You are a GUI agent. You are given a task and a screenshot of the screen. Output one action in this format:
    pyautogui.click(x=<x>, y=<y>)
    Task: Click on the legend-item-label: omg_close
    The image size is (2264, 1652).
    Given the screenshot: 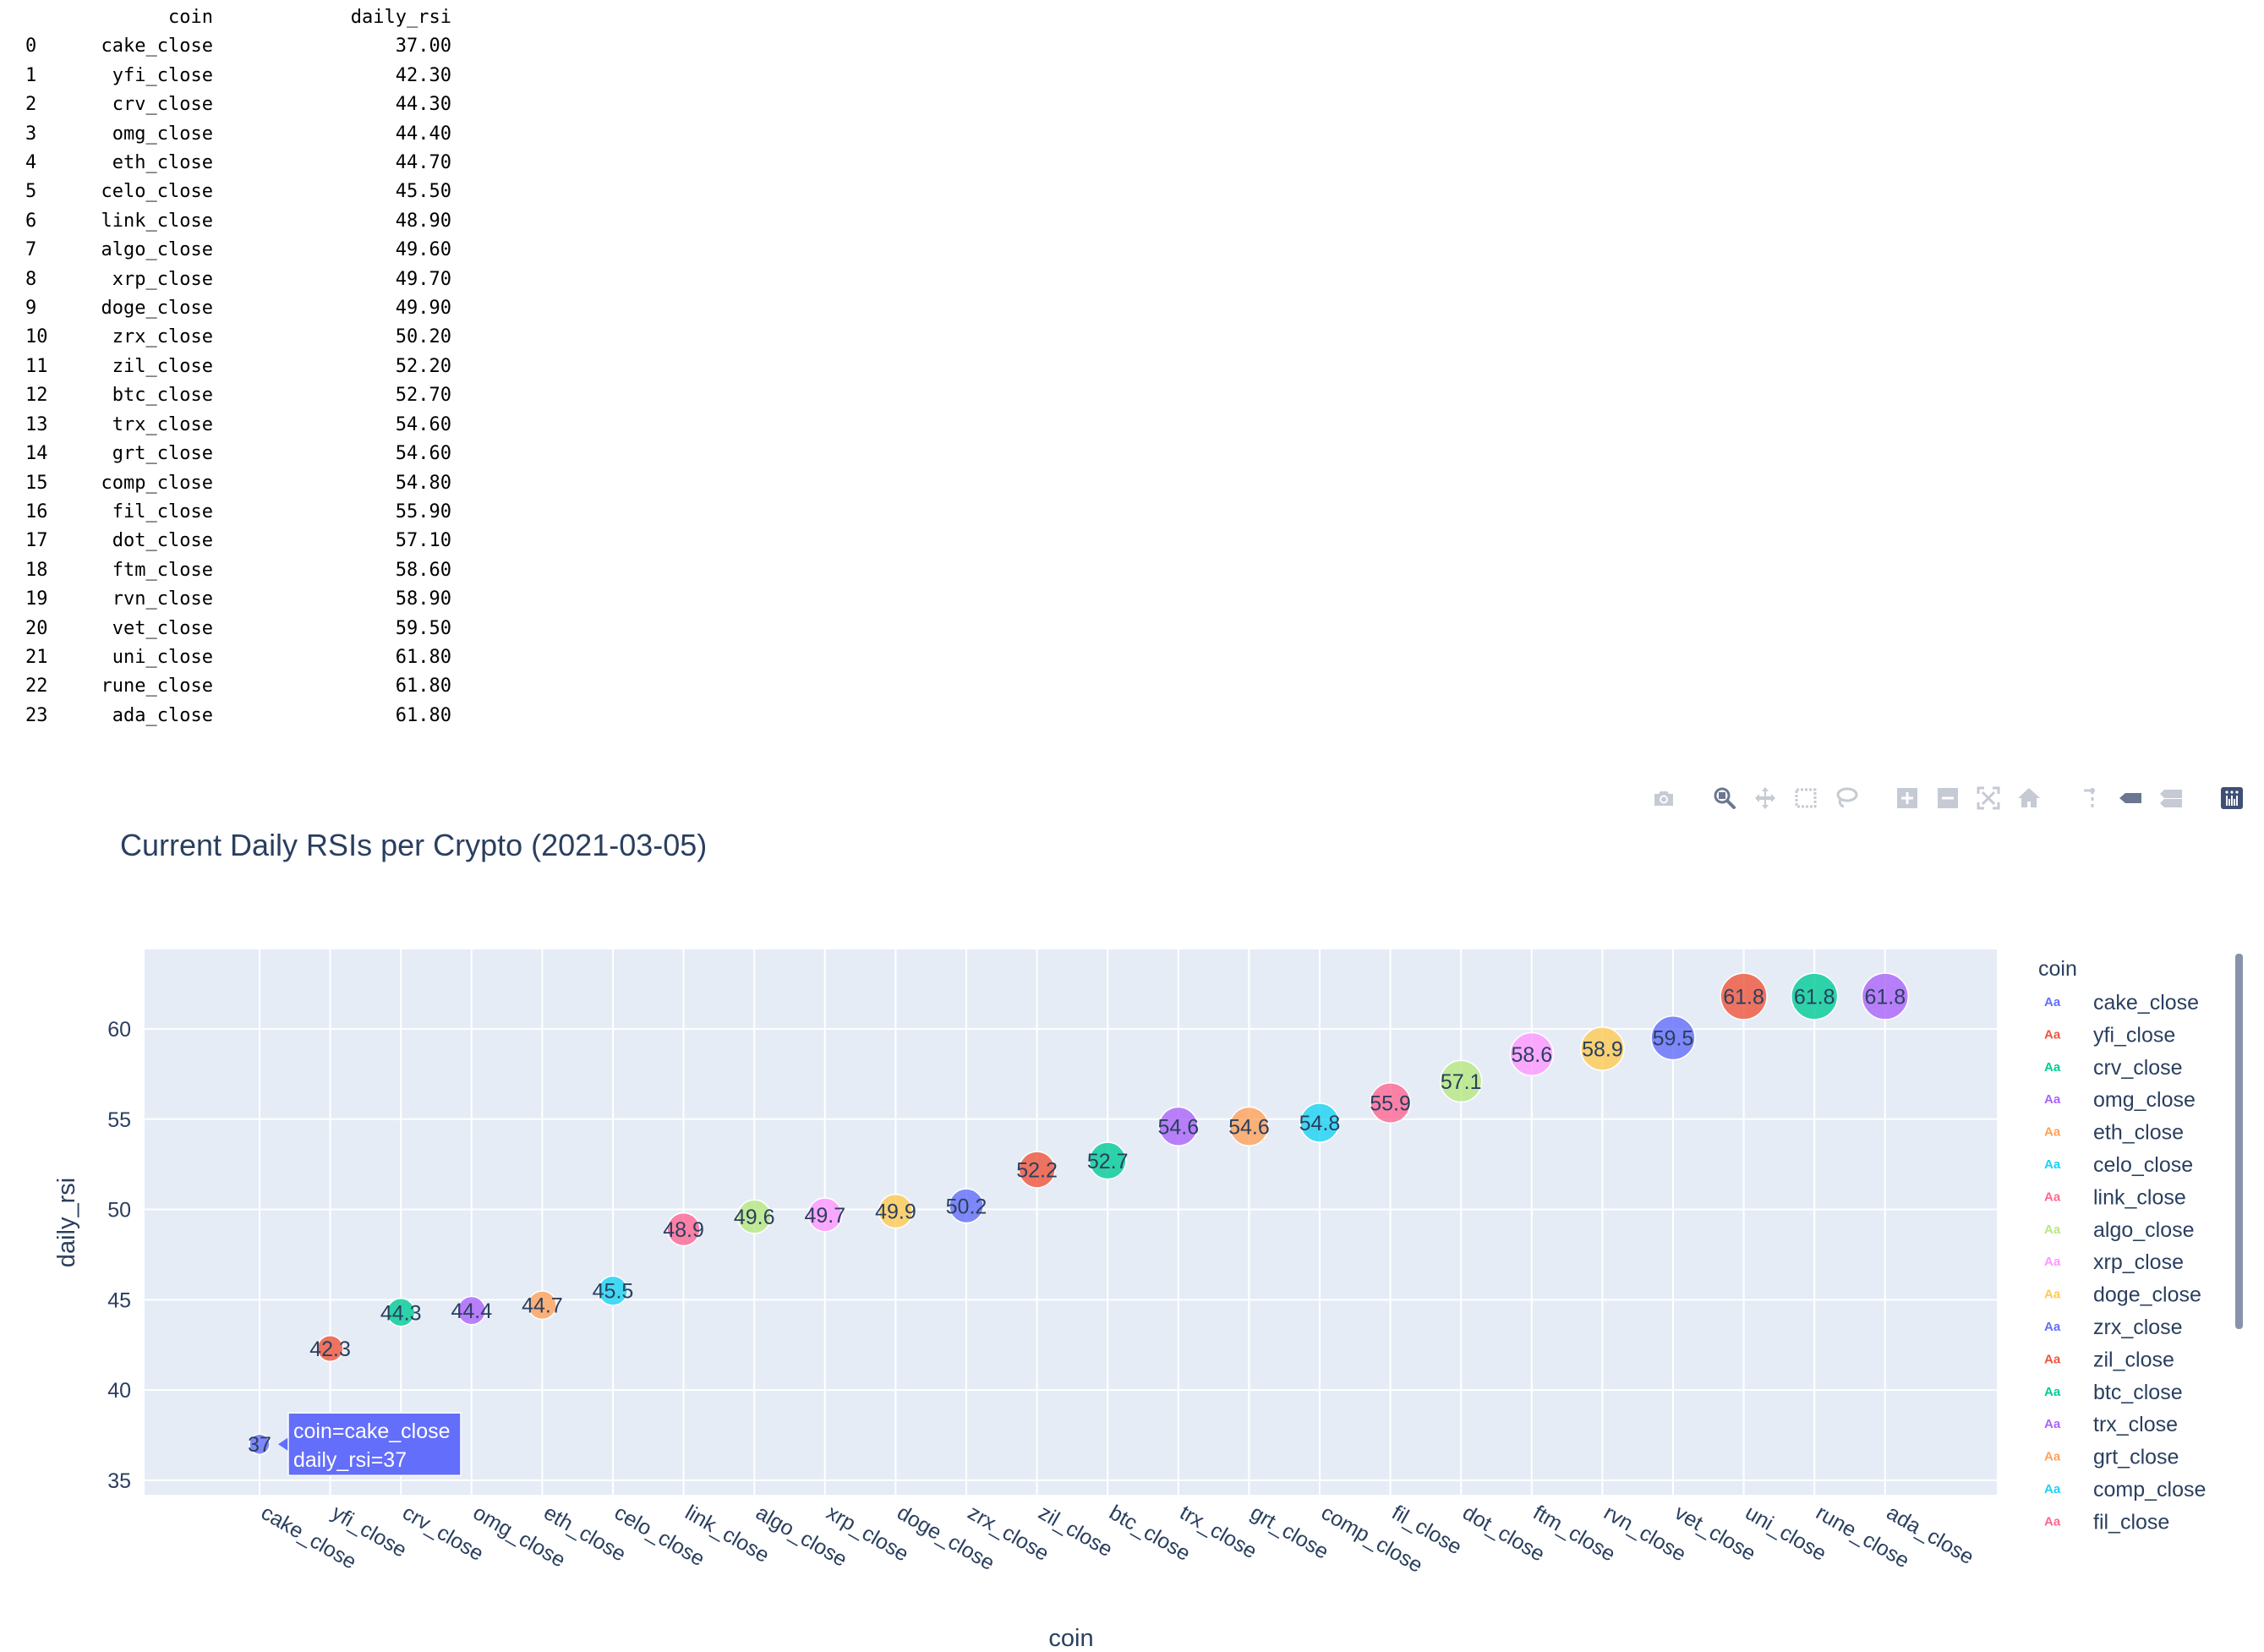 What is the action you would take?
    pyautogui.click(x=2144, y=1100)
    